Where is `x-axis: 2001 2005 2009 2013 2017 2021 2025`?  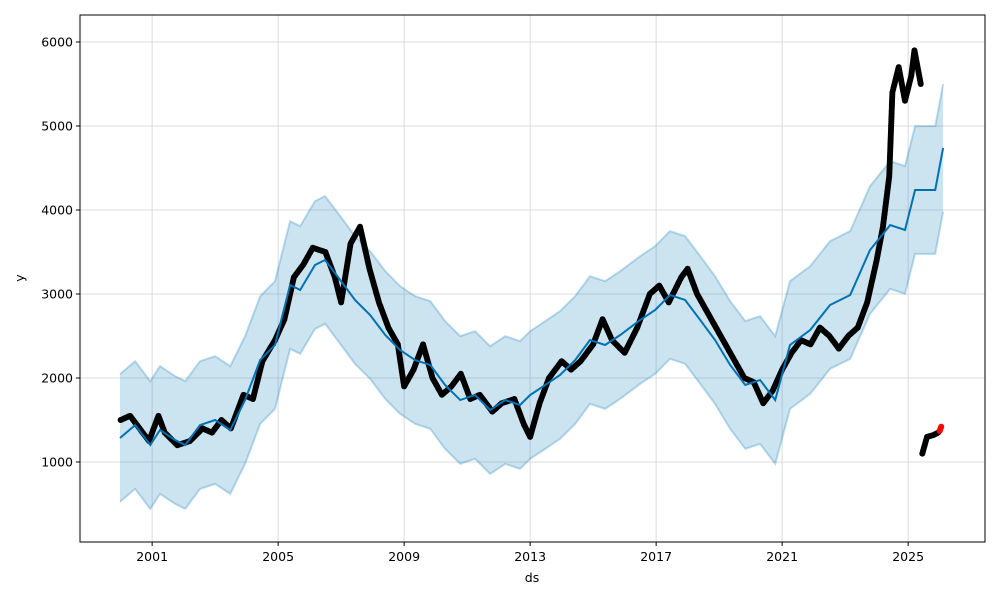 x-axis: 2001 2005 2009 2013 2017 2021 2025 is located at coordinates (530, 553).